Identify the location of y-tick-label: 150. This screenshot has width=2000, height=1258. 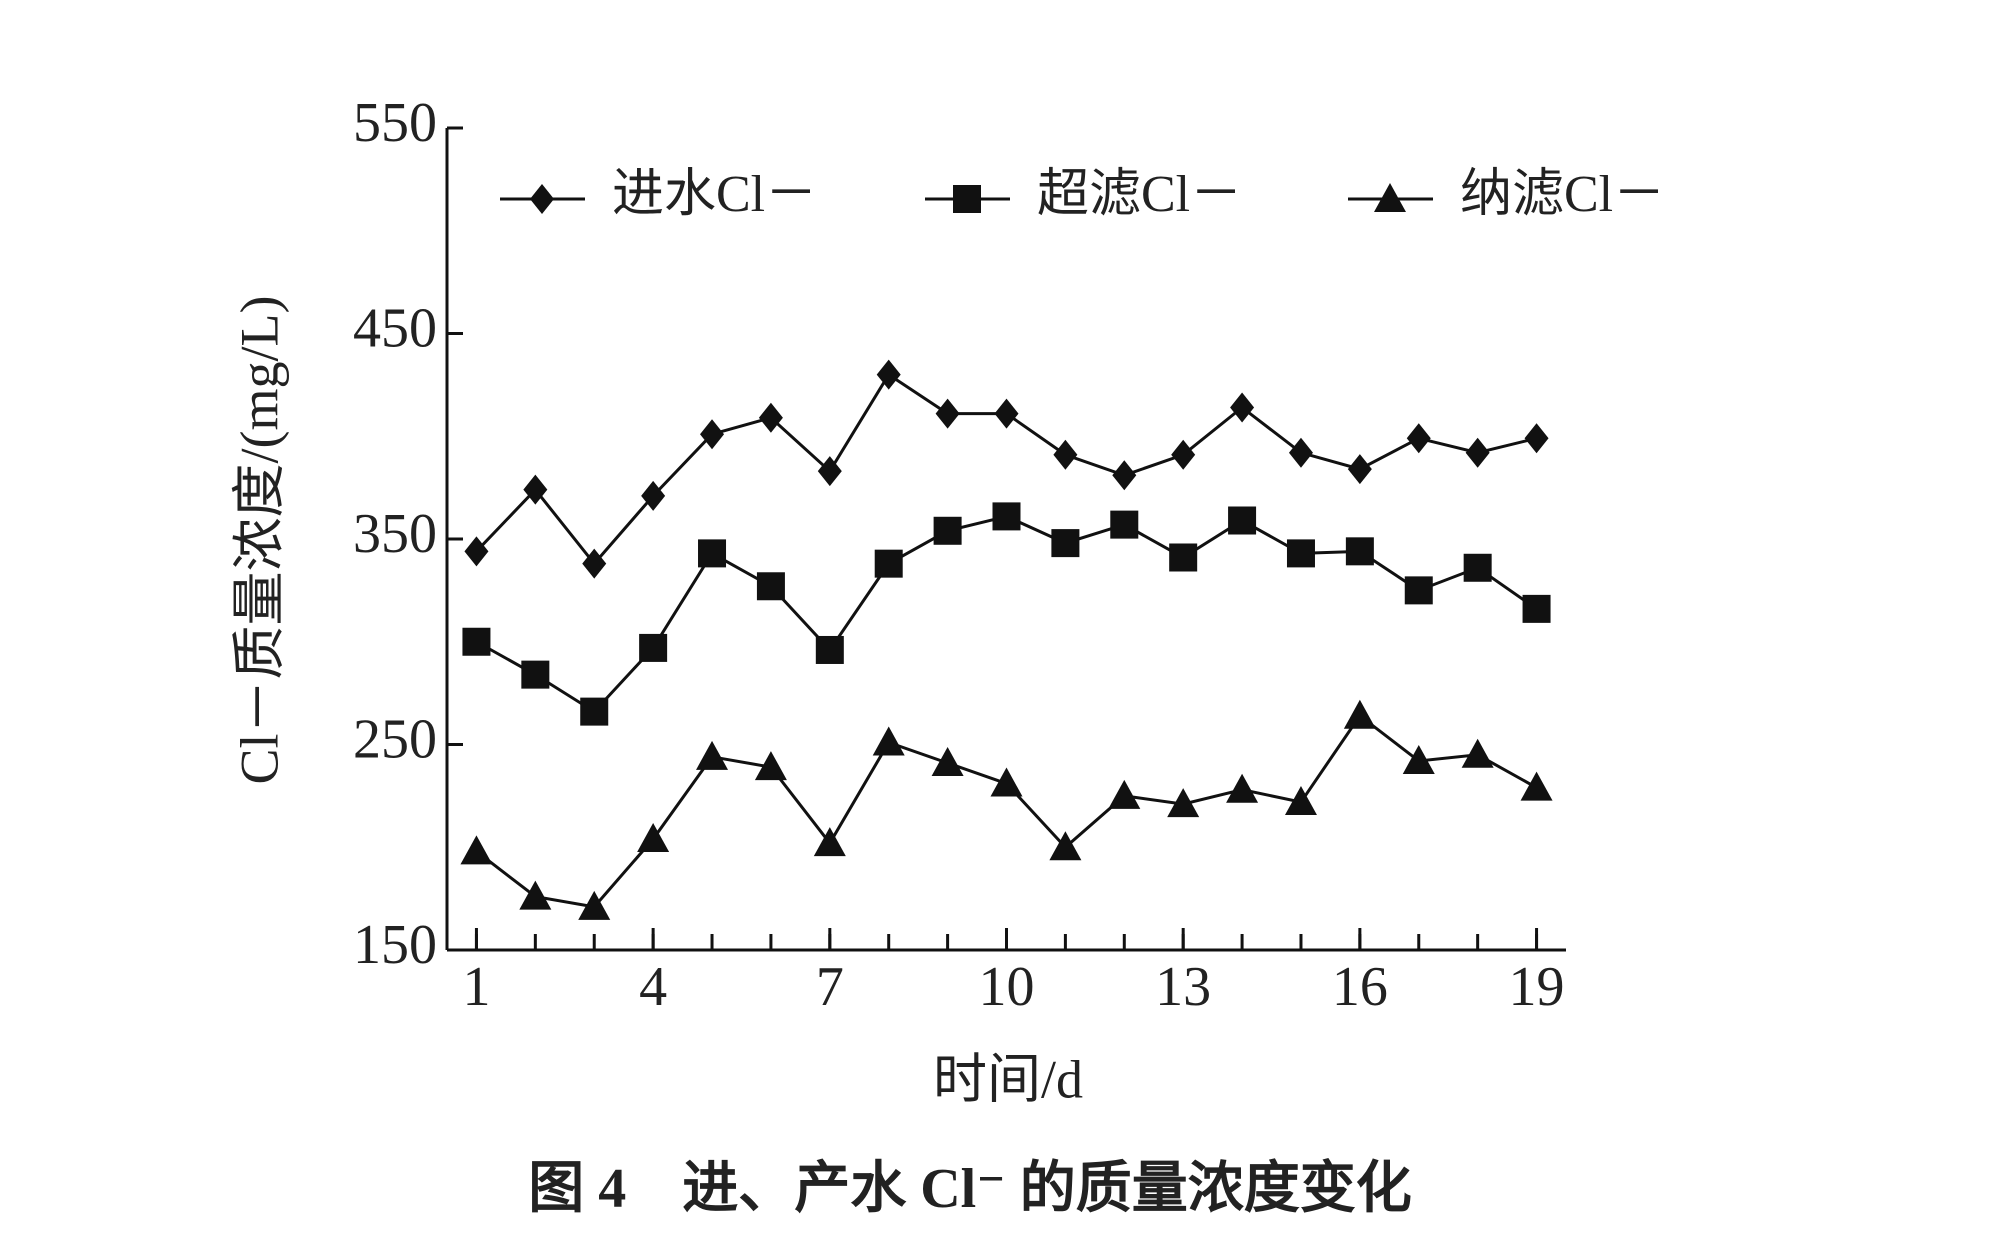
(395, 945).